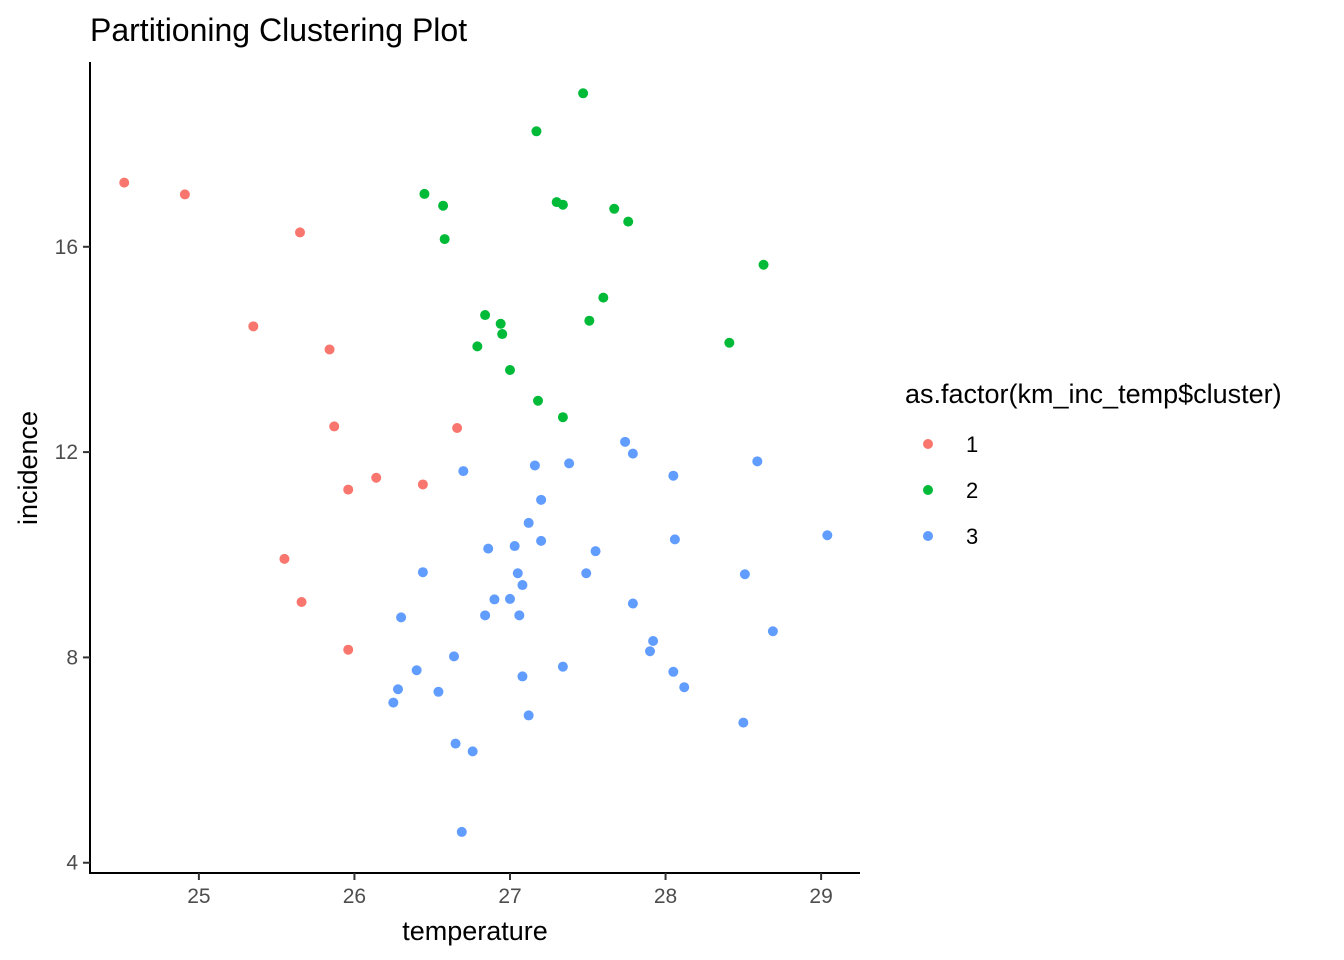 This screenshot has width=1344, height=960. I want to click on y-axis-ticks: 4 8 12 16, so click(72, 555).